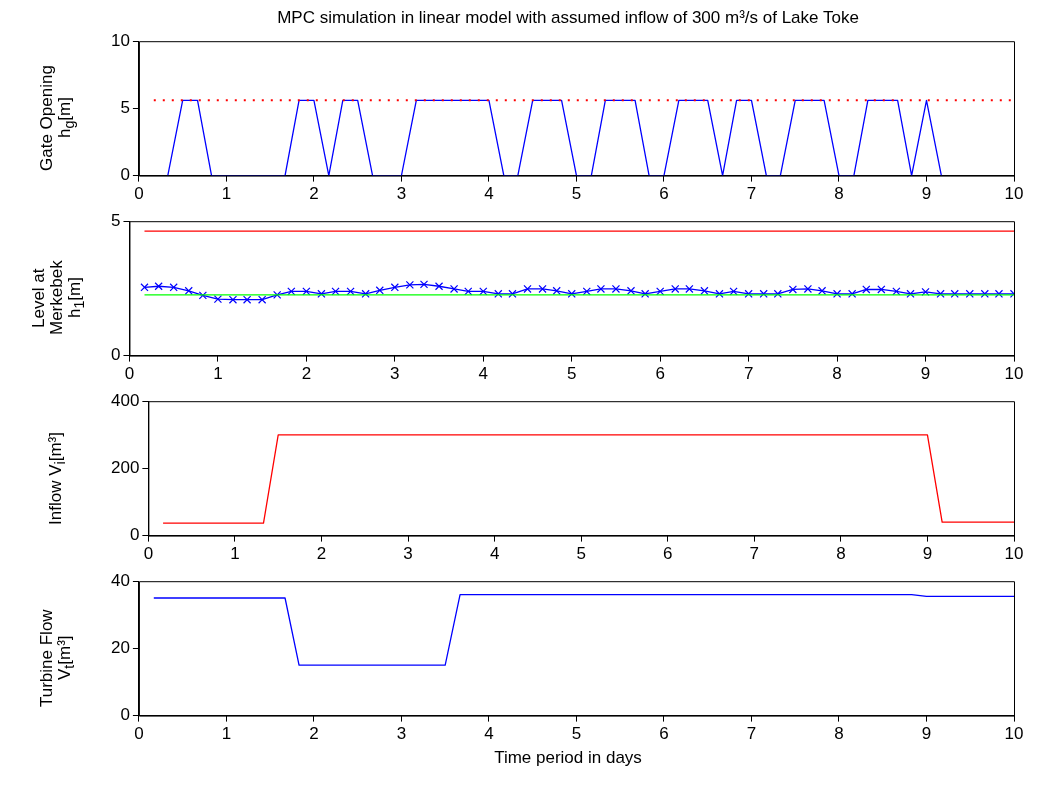 The image size is (1037, 809). Describe the element at coordinates (120, 580) in the screenshot. I see `y-tick-label: 40` at that location.